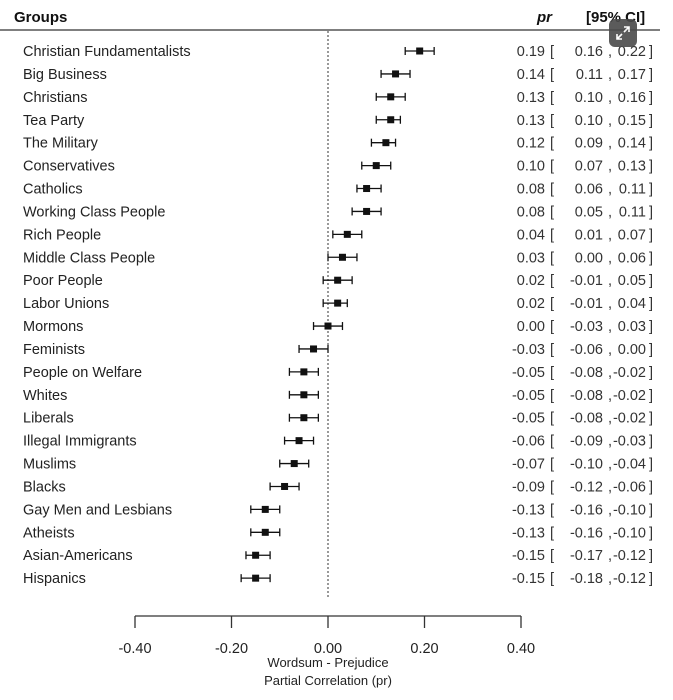  I want to click on ci-upper-value: 0.11, so click(632, 190).